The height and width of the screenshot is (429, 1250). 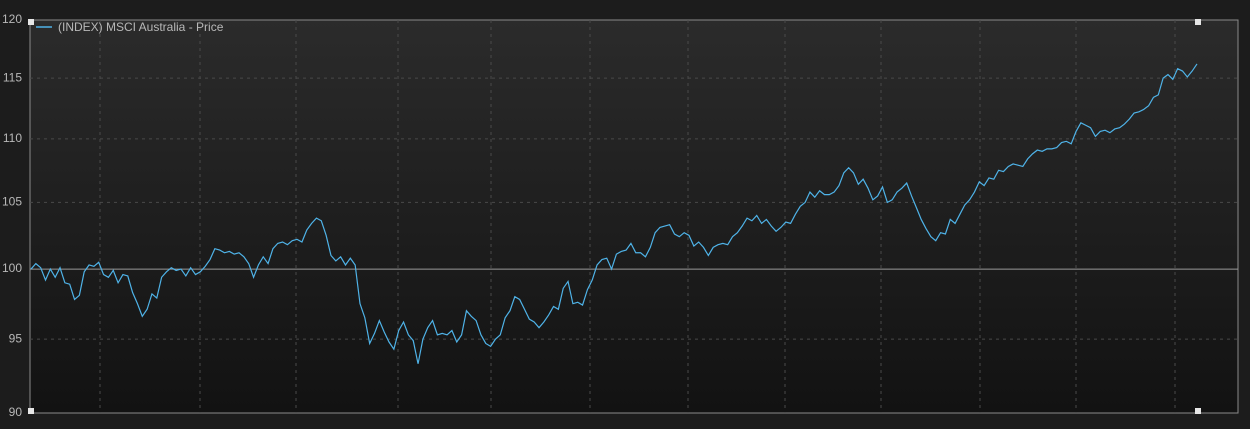 I want to click on y-tick-label: 100, so click(x=12, y=268).